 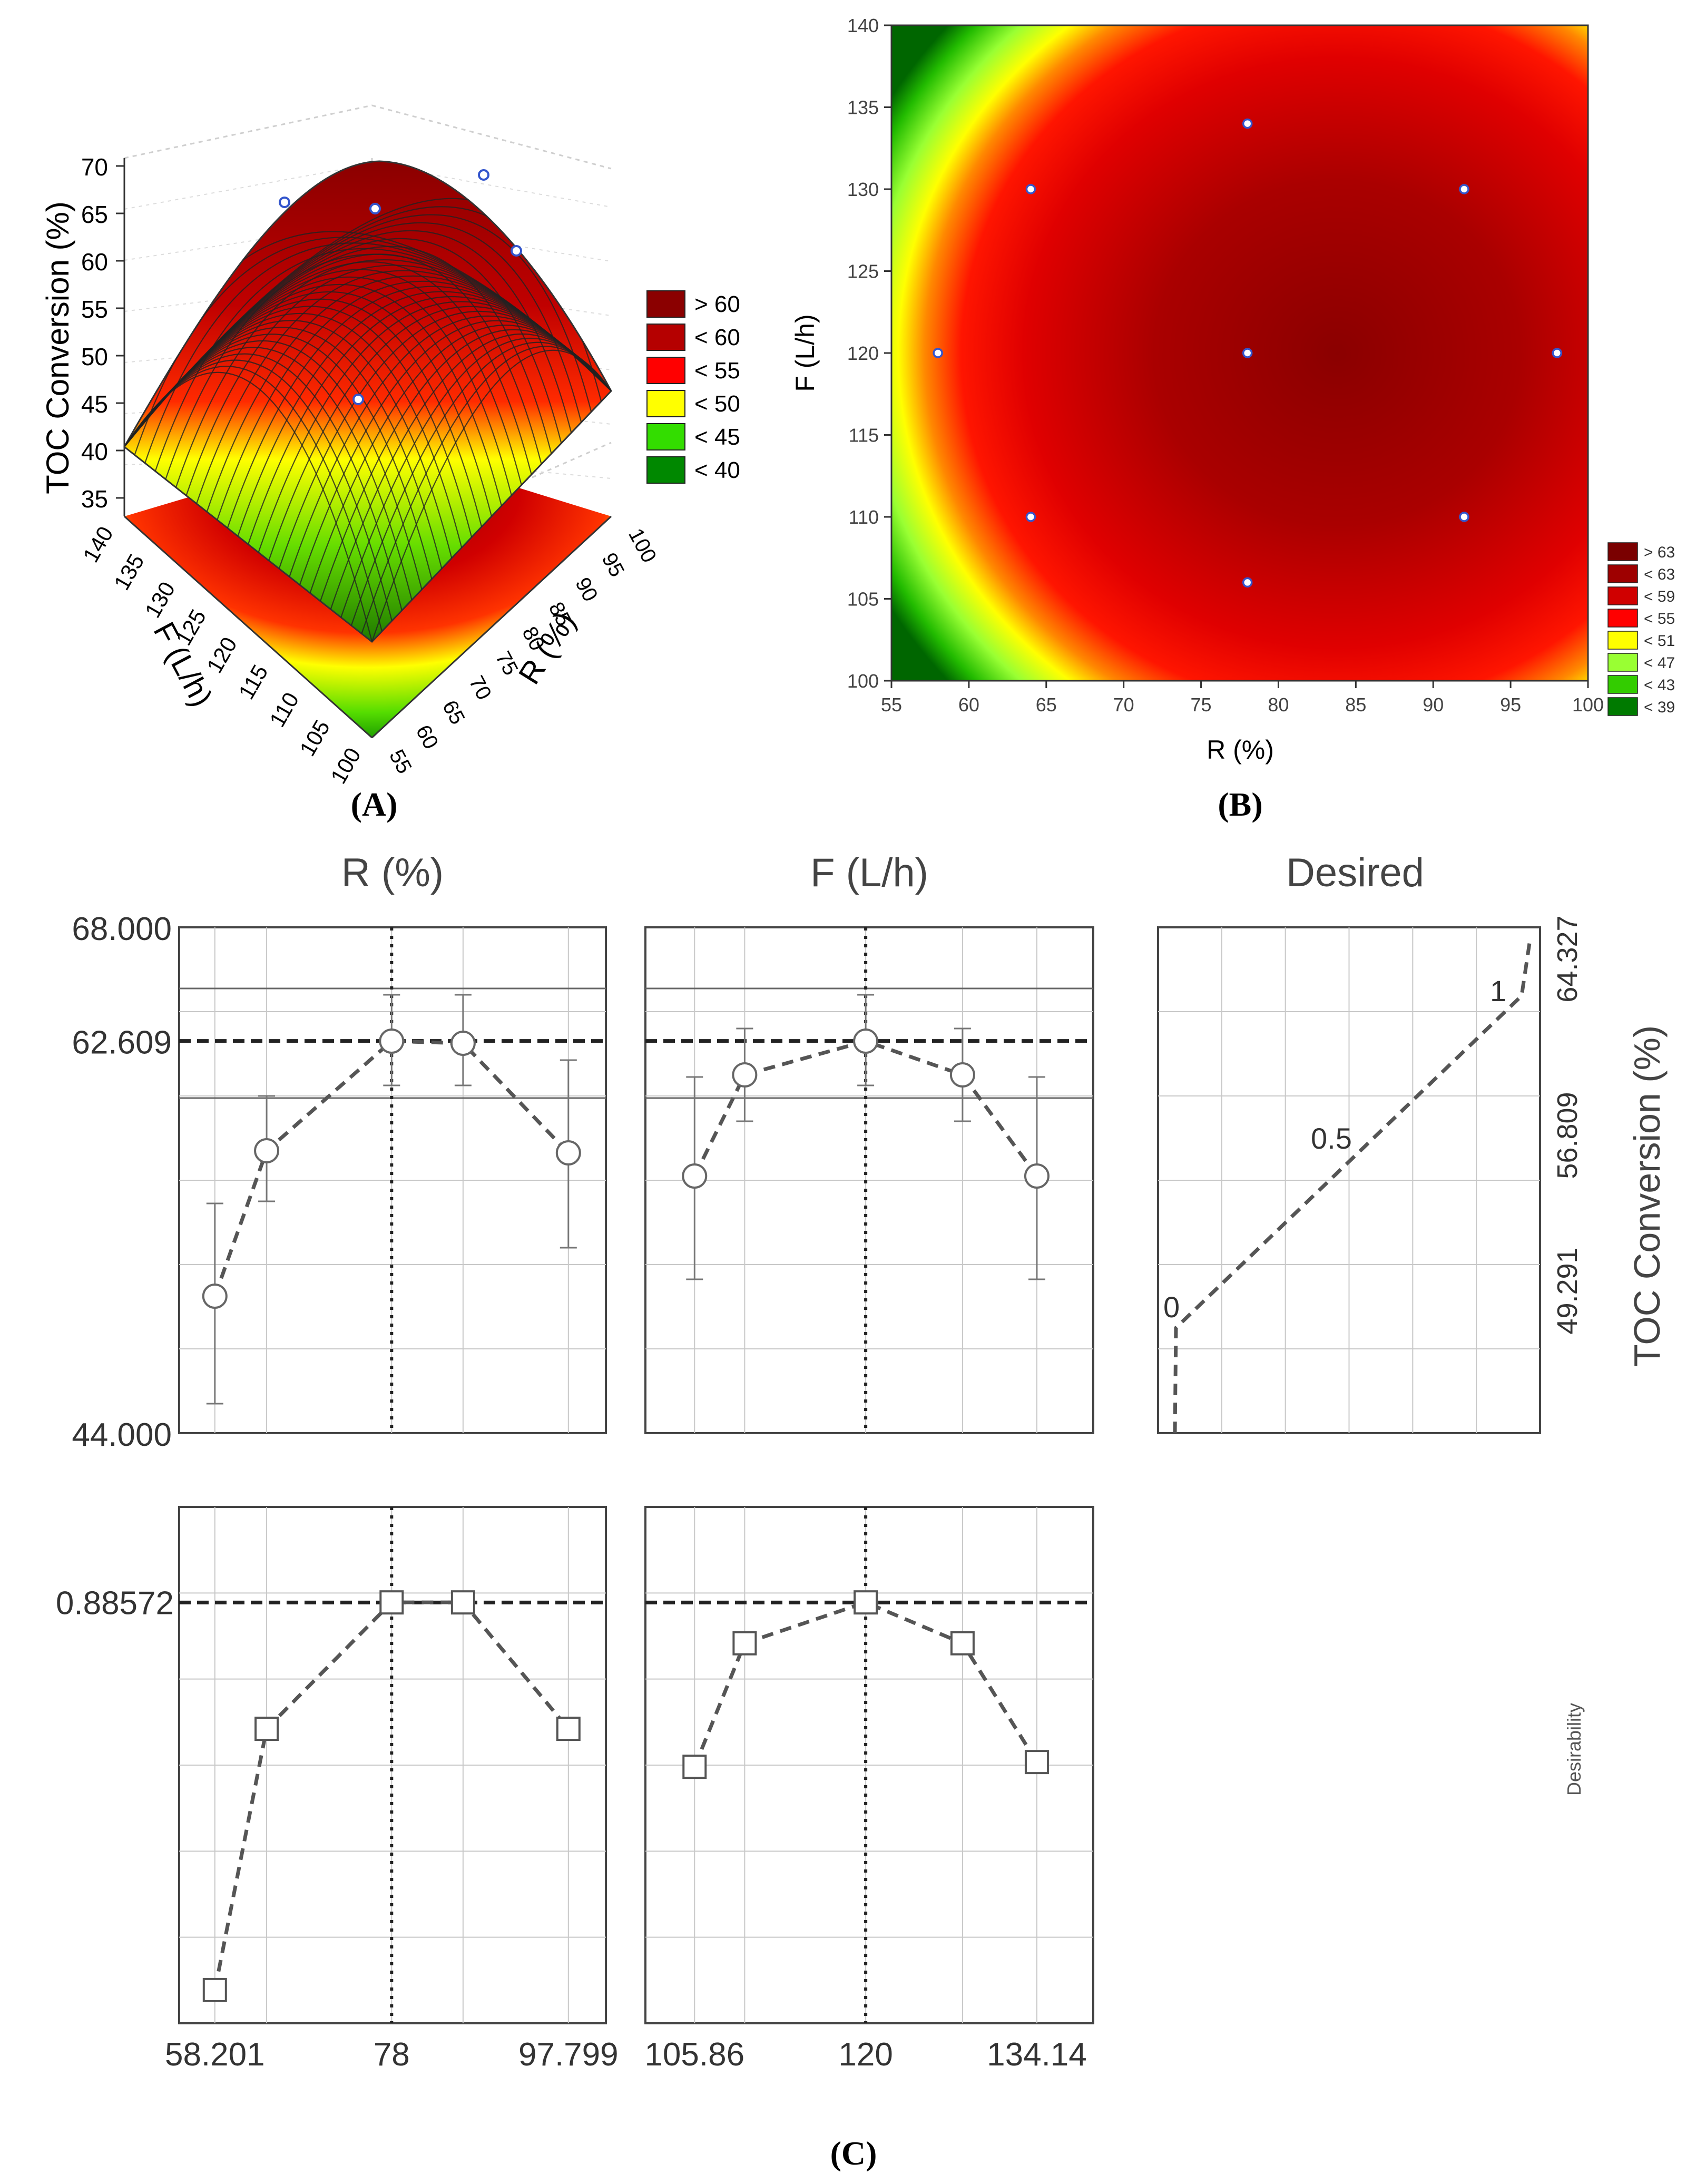 What do you see at coordinates (1660, 641) in the screenshot?
I see `panel-b-legend-label: < 51` at bounding box center [1660, 641].